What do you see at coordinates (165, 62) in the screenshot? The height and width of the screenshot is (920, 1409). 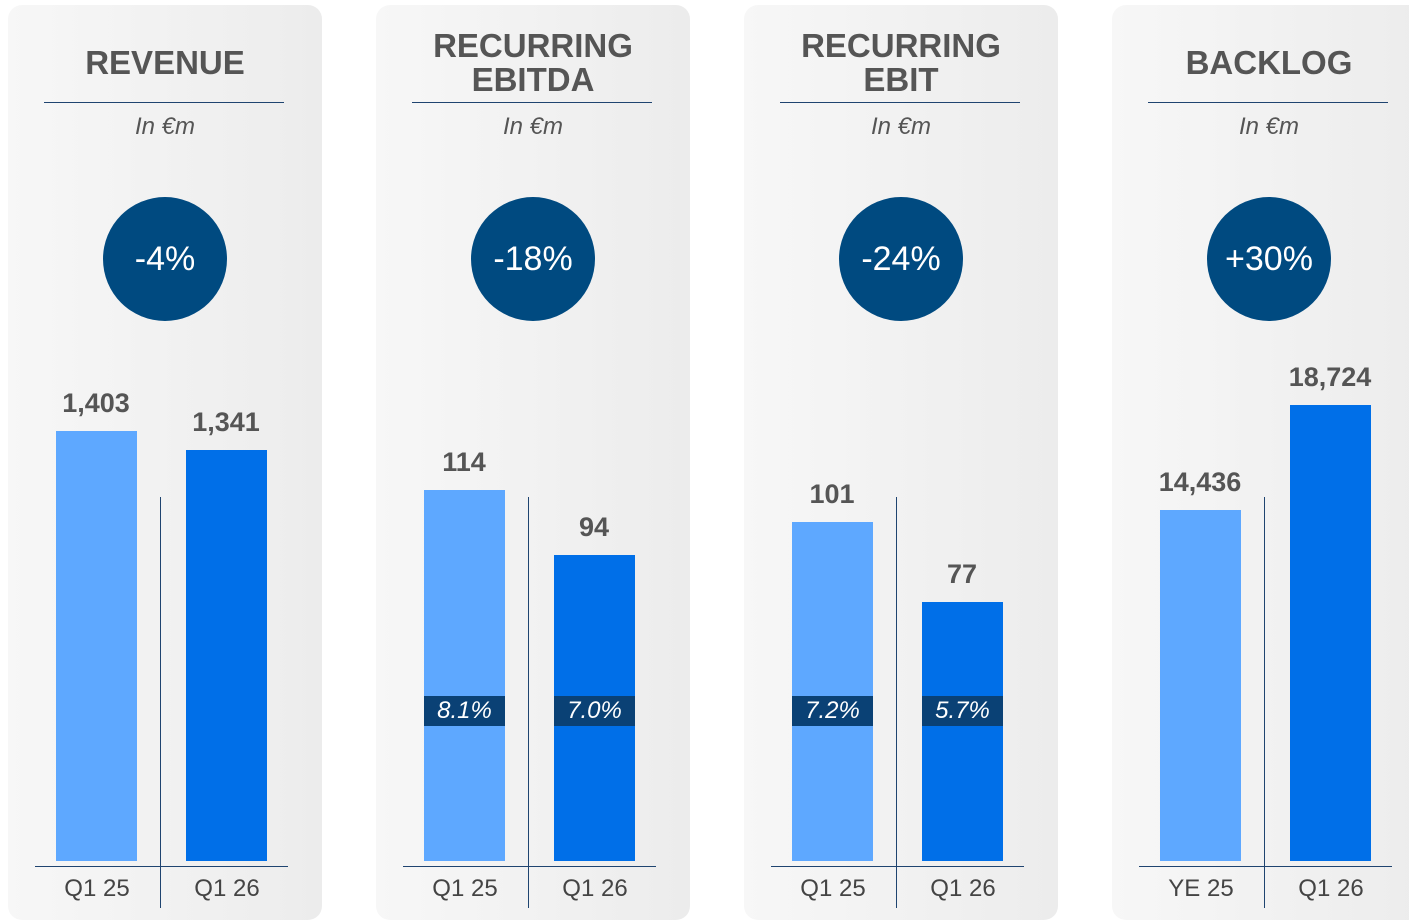 I see `chart-title: REVENUE` at bounding box center [165, 62].